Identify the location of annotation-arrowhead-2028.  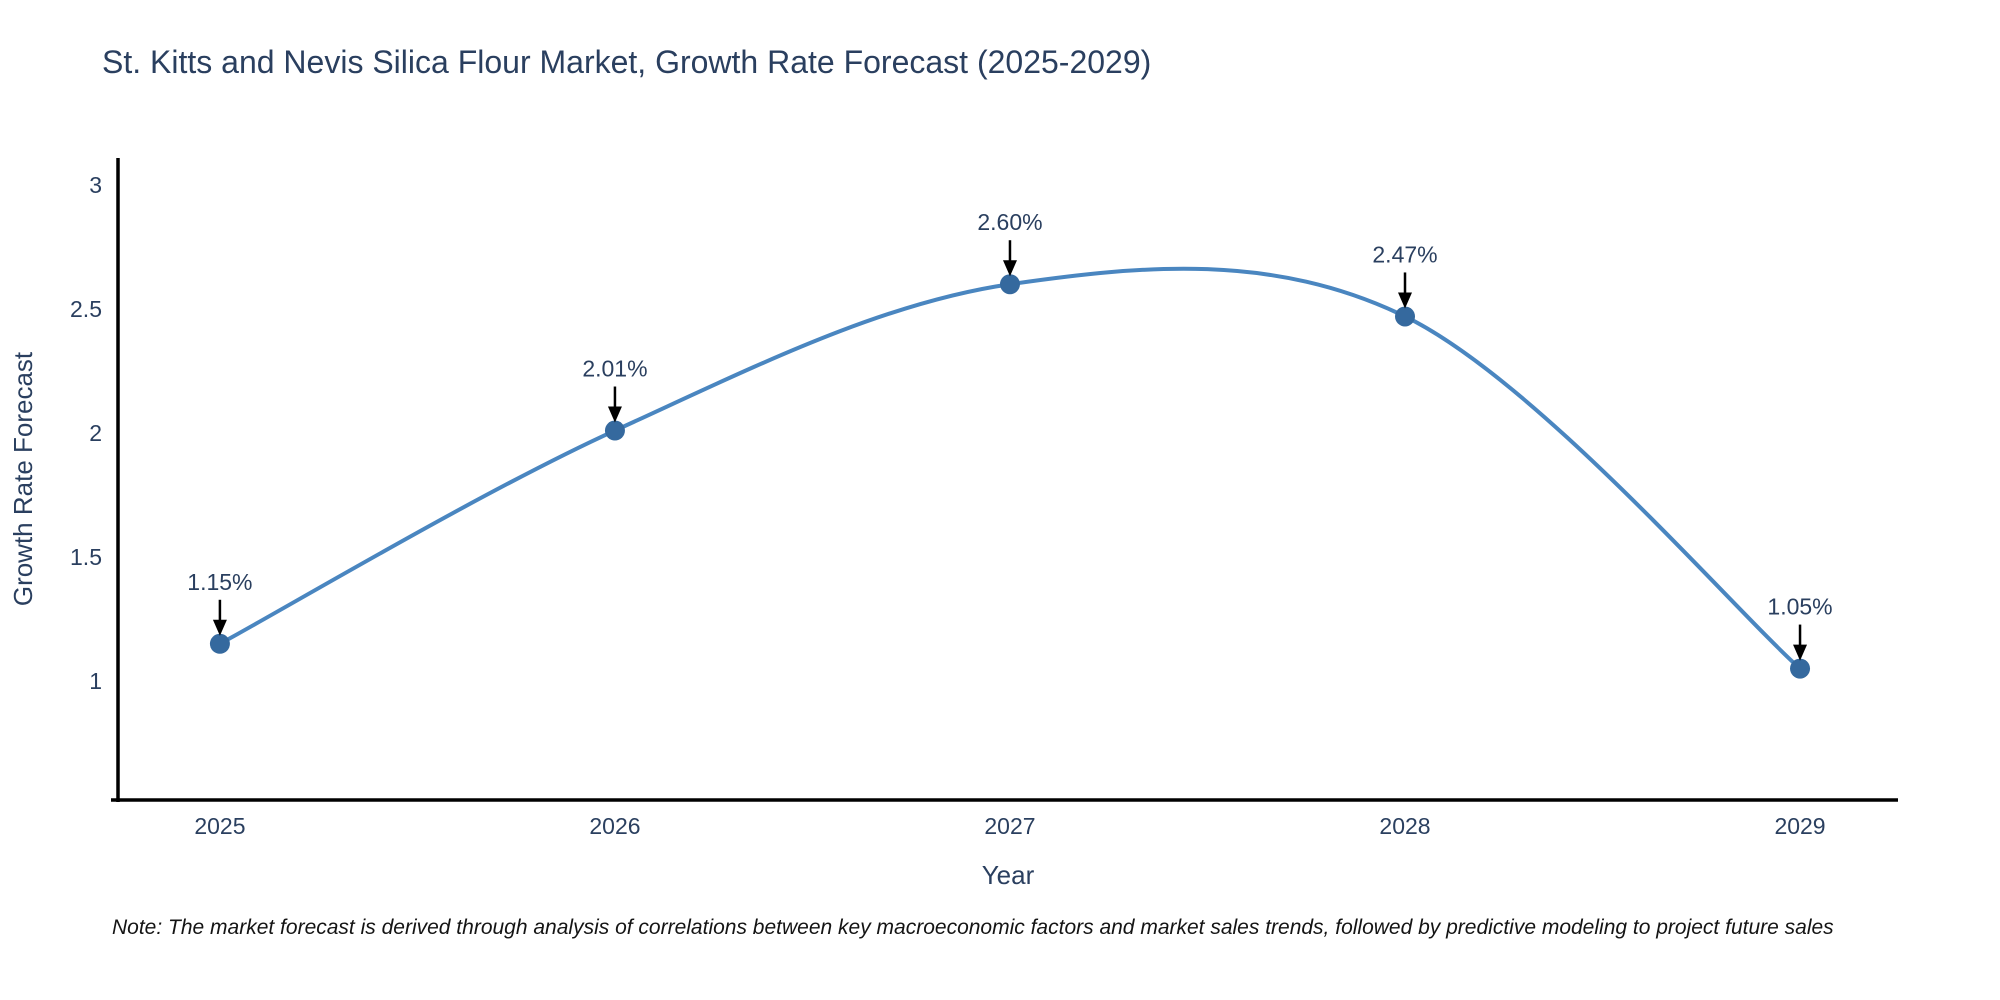
(1405, 300).